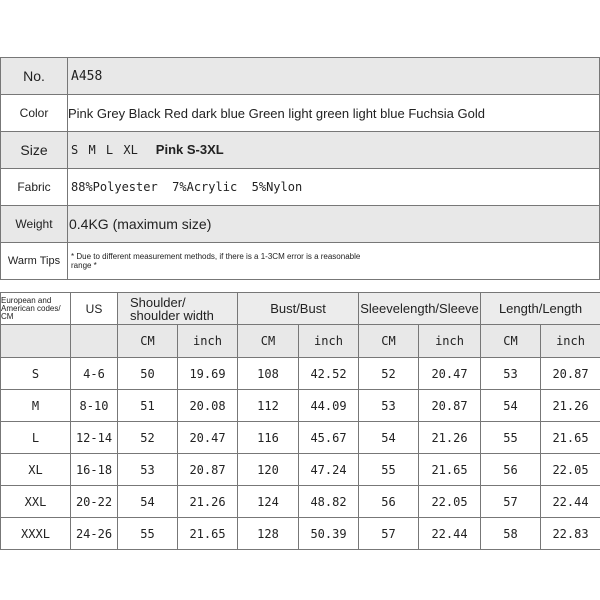 The height and width of the screenshot is (600, 600). Describe the element at coordinates (35, 308) in the screenshot. I see `header-eu-code: European and American codes/ CM` at that location.